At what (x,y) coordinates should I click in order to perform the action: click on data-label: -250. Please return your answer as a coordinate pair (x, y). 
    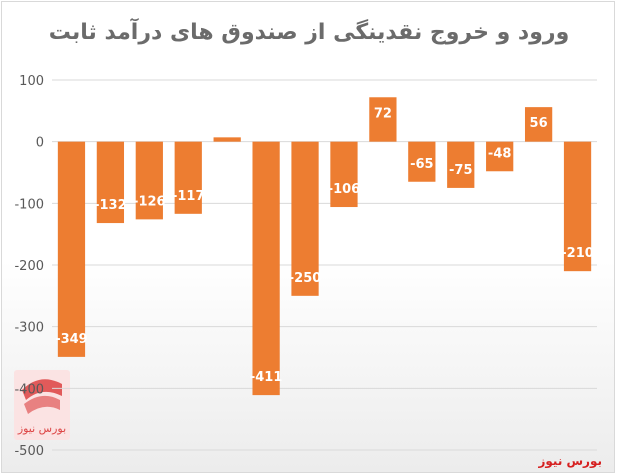
    Looking at the image, I should click on (305, 278).